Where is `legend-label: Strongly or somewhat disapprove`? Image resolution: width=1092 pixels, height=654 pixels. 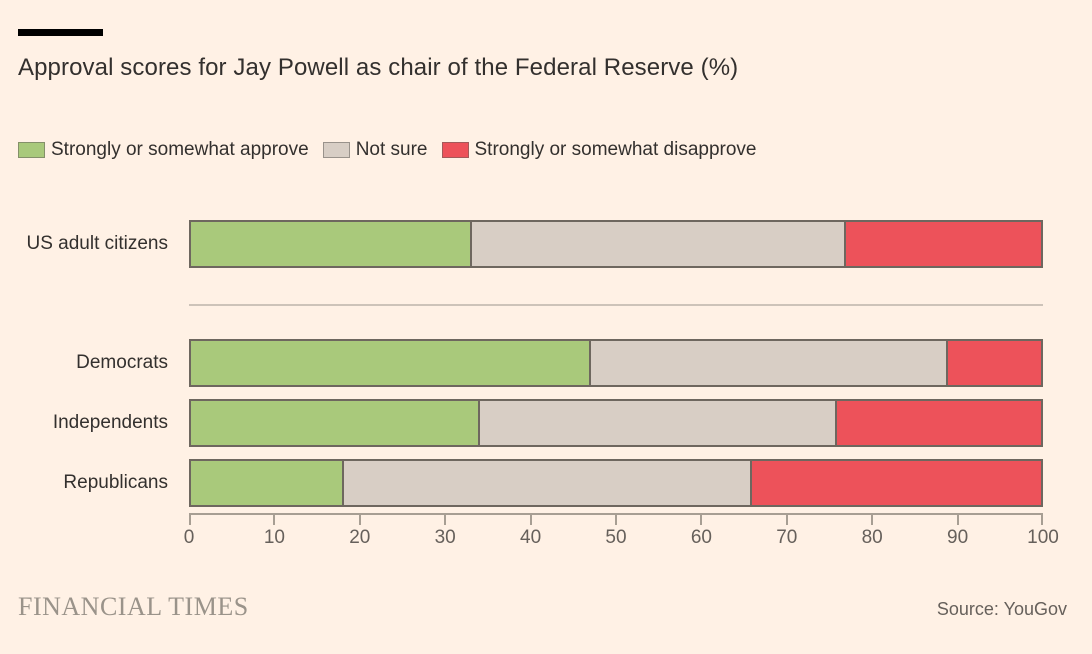
legend-label: Strongly or somewhat disapprove is located at coordinates (615, 149).